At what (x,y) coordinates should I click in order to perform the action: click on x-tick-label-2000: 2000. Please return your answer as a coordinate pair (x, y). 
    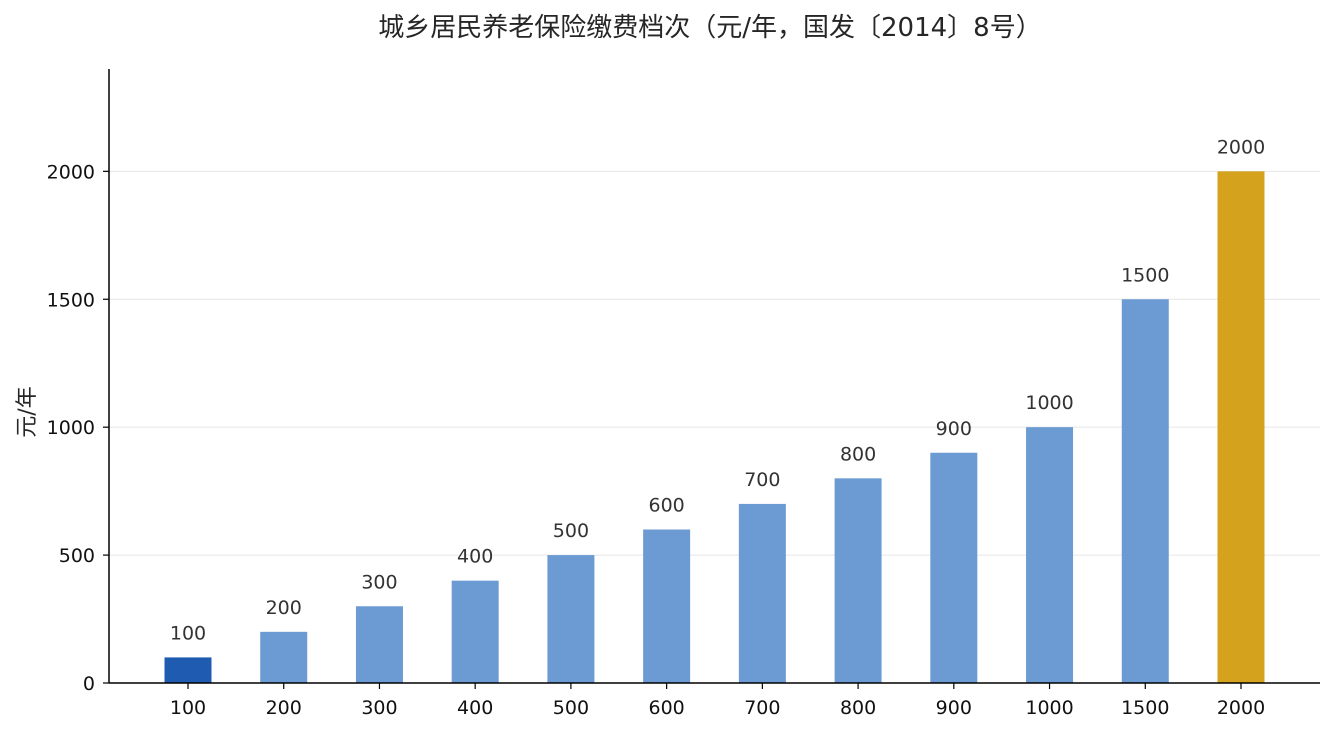
    Looking at the image, I should click on (1241, 708).